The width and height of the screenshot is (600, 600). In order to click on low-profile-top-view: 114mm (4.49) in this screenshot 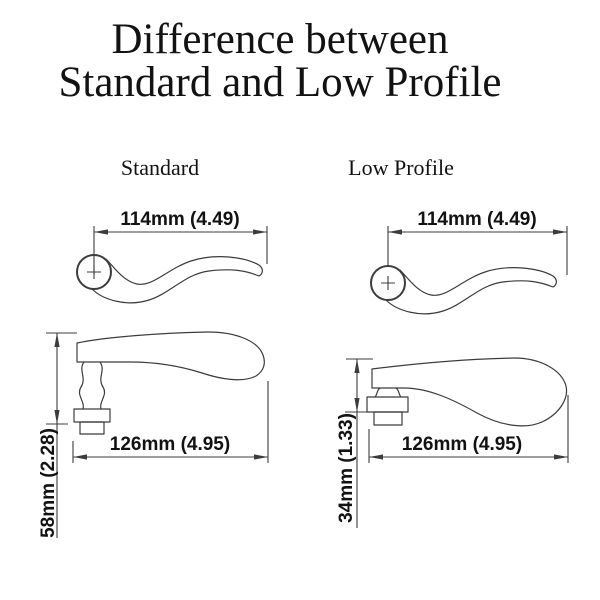, I will do `click(469, 262)`.